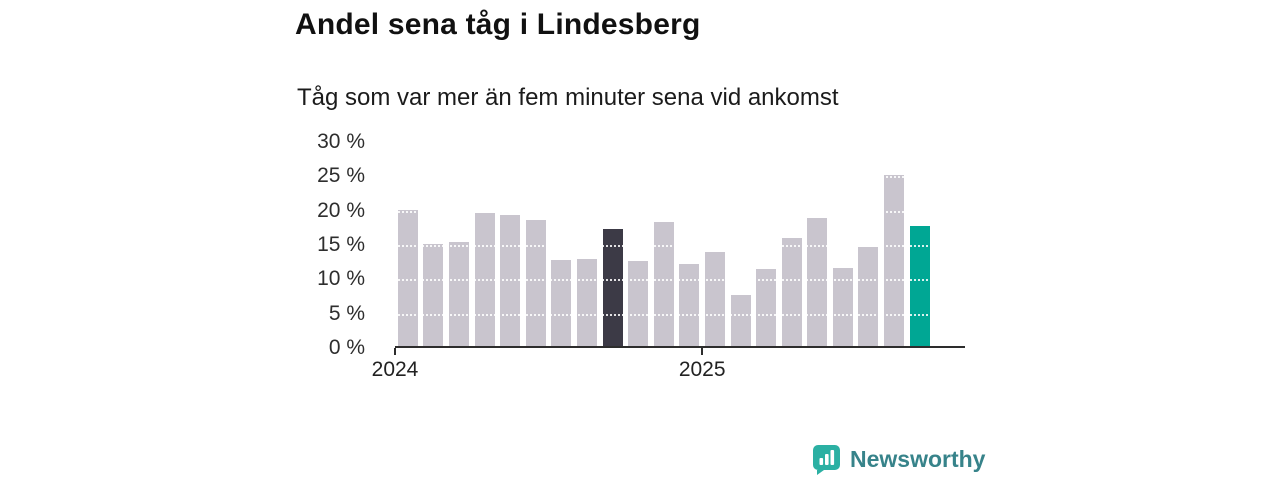 This screenshot has height=480, width=1280. What do you see at coordinates (918, 459) in the screenshot?
I see `newsworthy-wordmark: Newsworthy` at bounding box center [918, 459].